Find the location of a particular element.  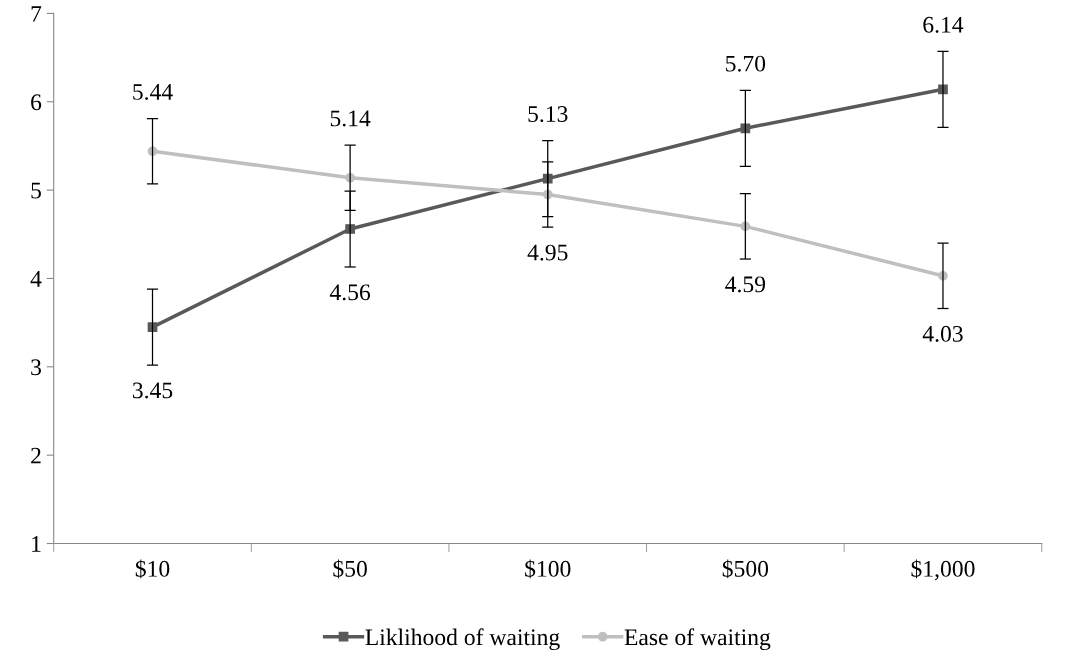

x-tick-label: $100 is located at coordinates (548, 569).